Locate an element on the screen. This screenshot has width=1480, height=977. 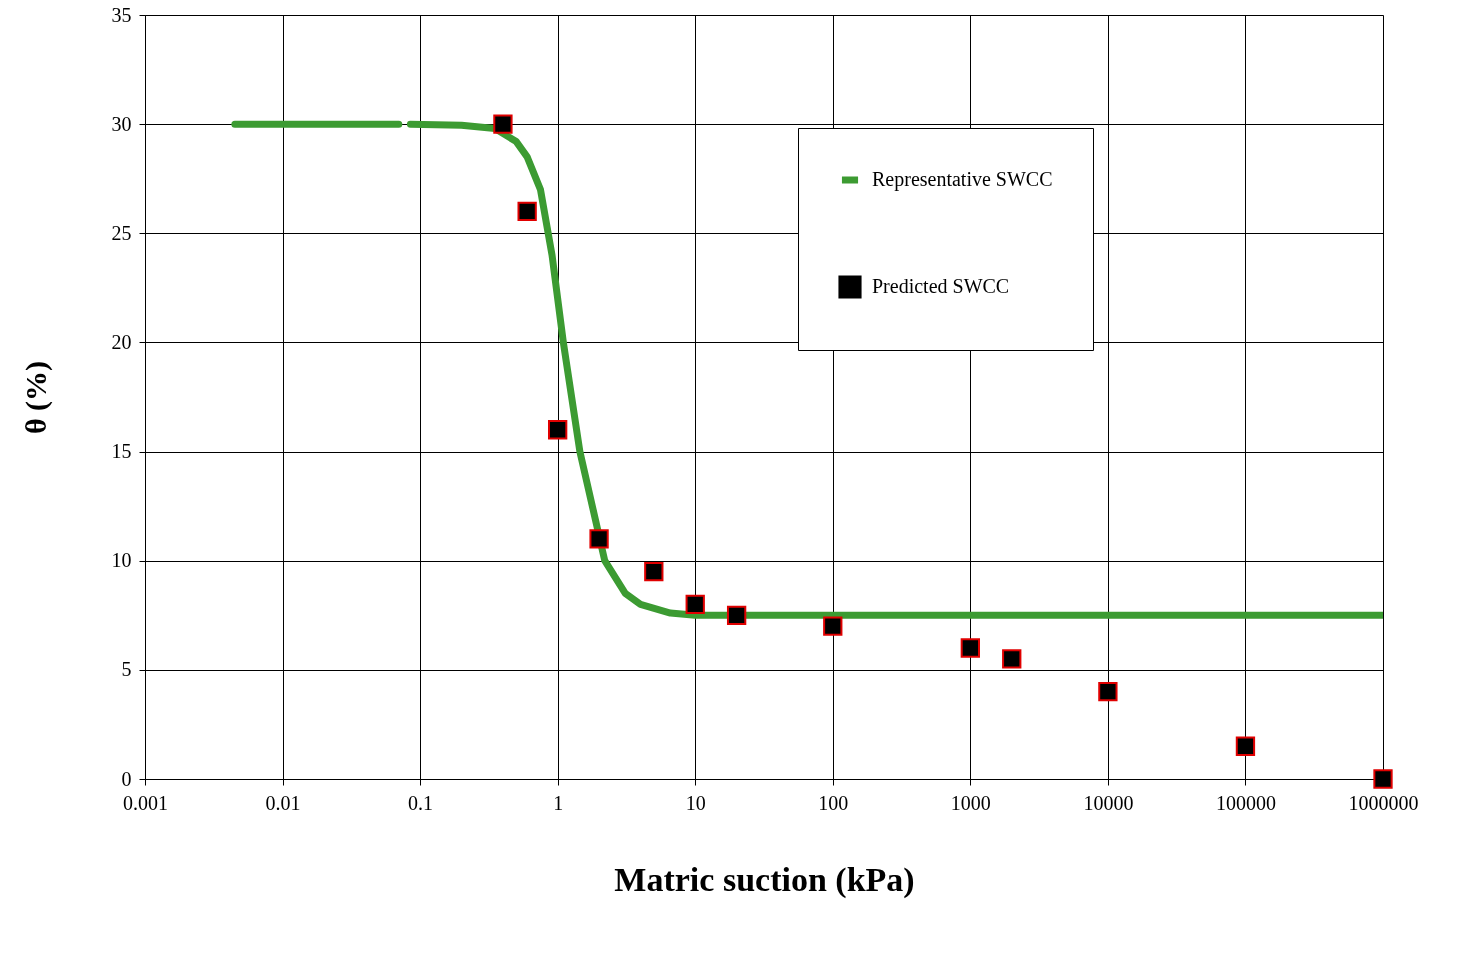
x-tick-label: 1000 is located at coordinates (970, 802).